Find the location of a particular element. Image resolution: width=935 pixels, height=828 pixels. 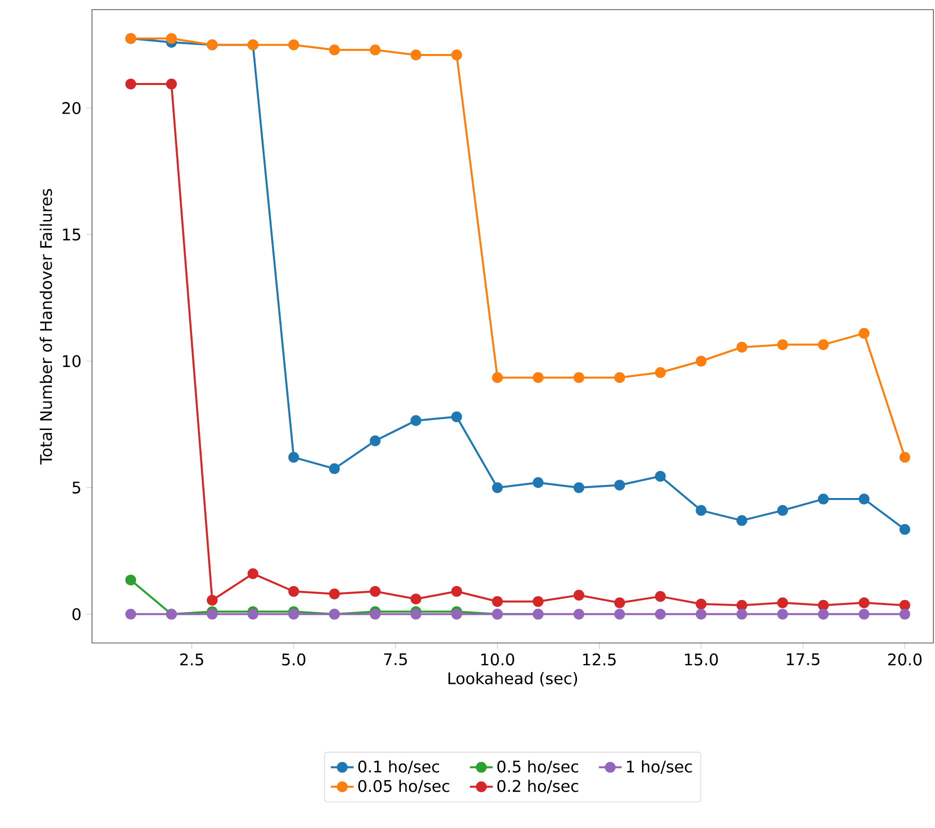

y-axis-title: Total Number of Handover Failures is located at coordinates (46, 326).